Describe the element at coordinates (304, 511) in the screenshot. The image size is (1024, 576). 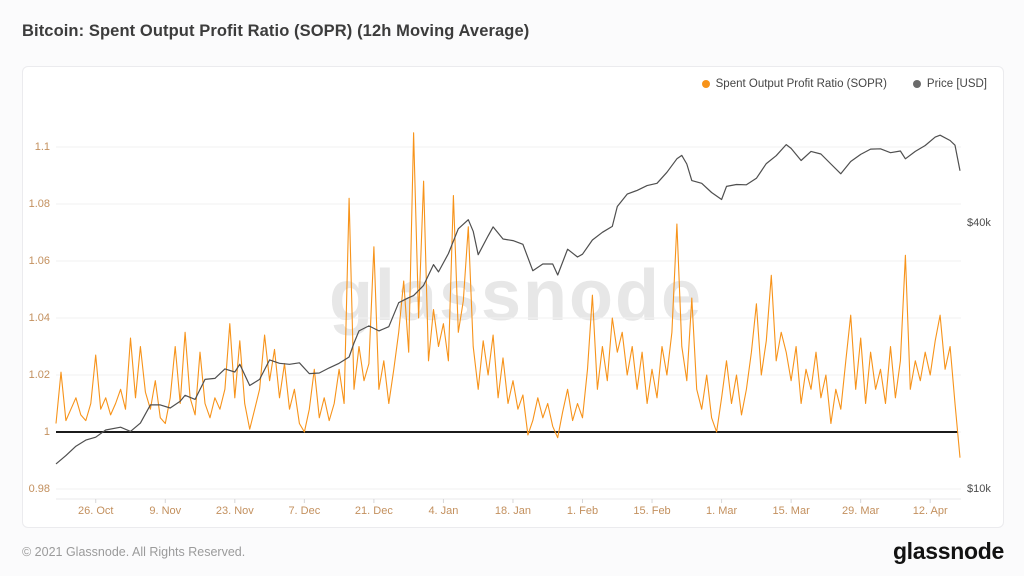
I see `date-axis-tick: 7. Dec` at that location.